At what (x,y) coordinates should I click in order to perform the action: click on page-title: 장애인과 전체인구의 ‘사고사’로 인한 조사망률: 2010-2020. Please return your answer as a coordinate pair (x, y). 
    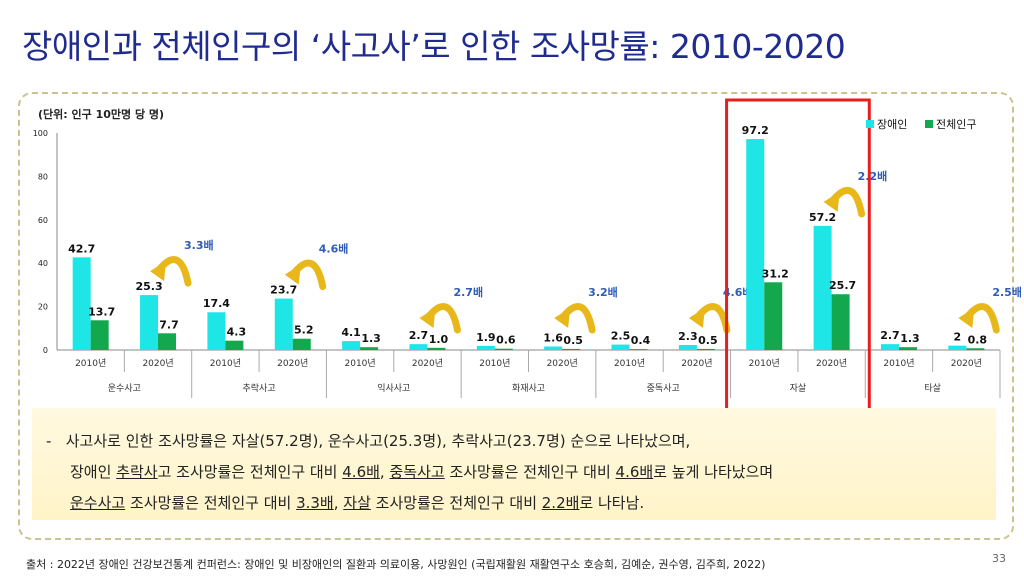
    Looking at the image, I should click on (434, 46).